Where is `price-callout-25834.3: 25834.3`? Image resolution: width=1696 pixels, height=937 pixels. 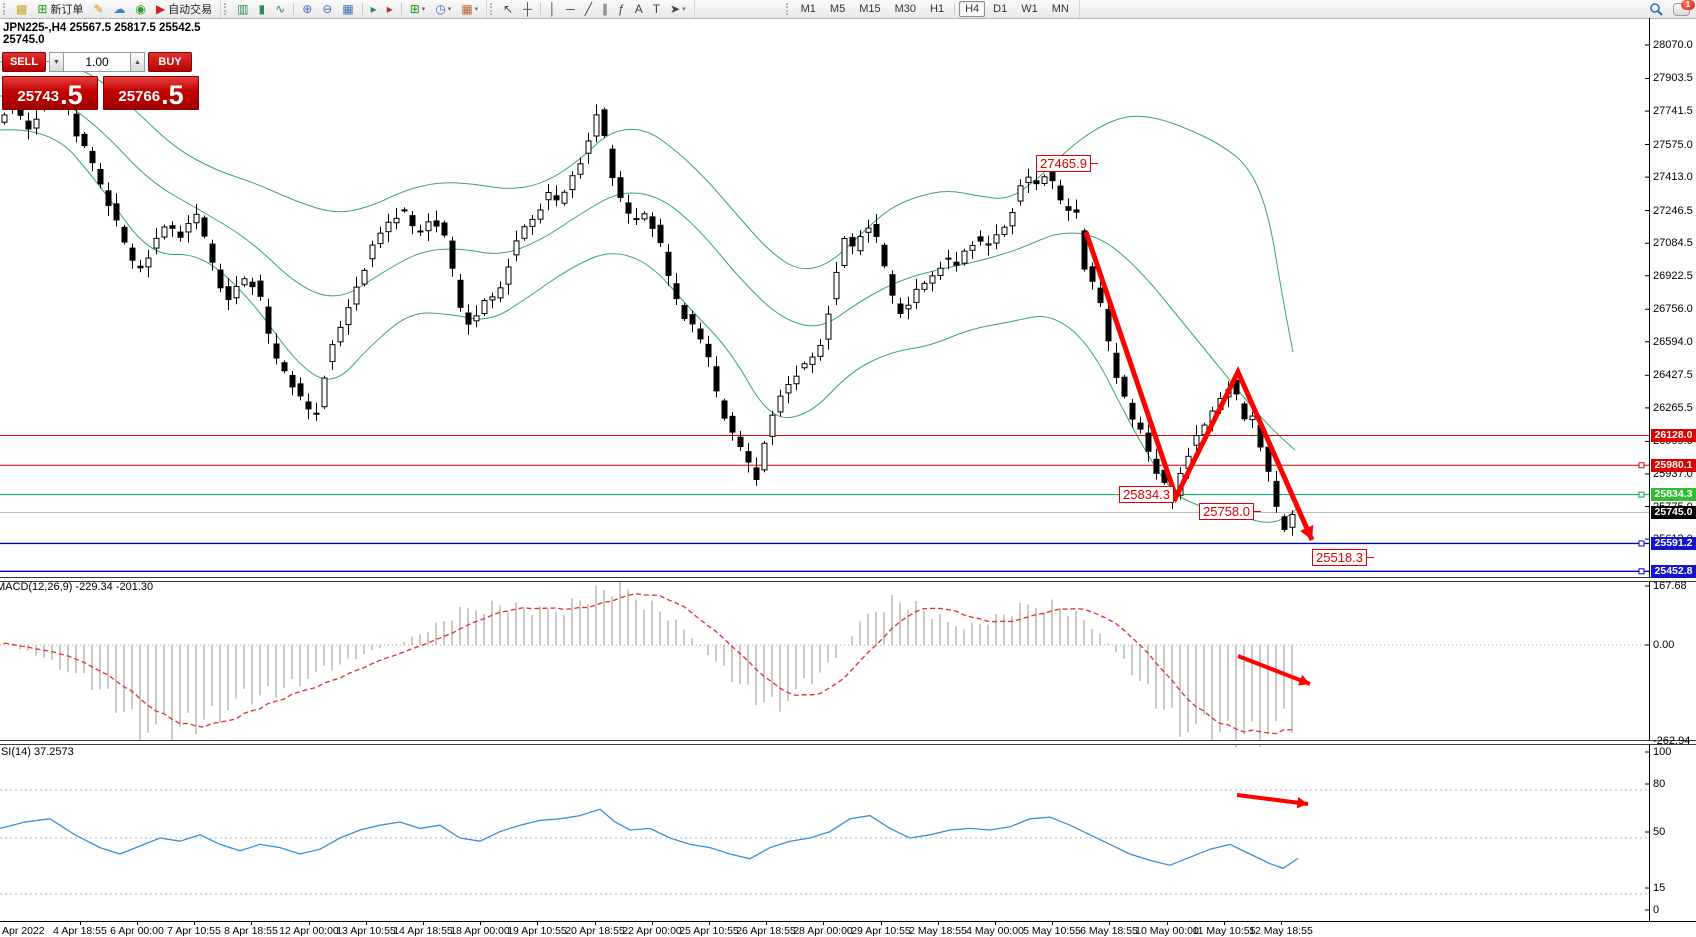 price-callout-25834.3: 25834.3 is located at coordinates (1150, 494).